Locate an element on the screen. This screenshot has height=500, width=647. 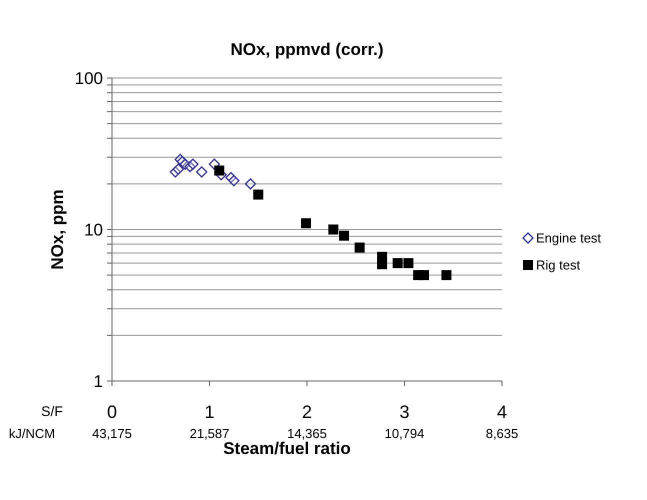
y-tick-label: 10 is located at coordinates (93, 230).